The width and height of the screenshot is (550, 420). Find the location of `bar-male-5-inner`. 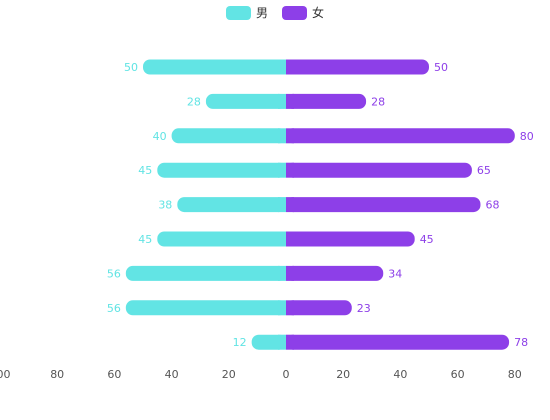

bar-male-5-inner is located at coordinates (282, 239).